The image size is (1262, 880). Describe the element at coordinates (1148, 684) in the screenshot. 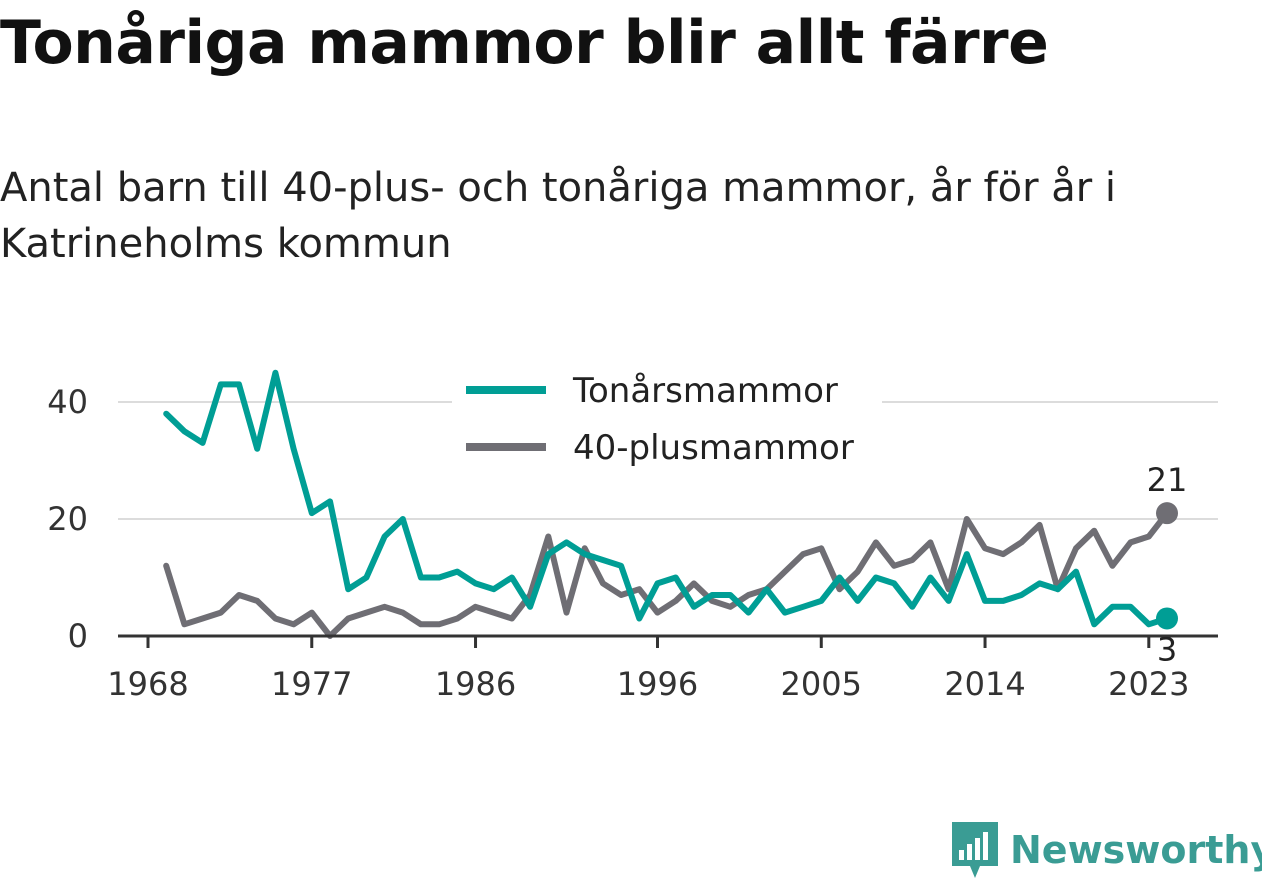

I see `x-tick-label: 2023` at that location.